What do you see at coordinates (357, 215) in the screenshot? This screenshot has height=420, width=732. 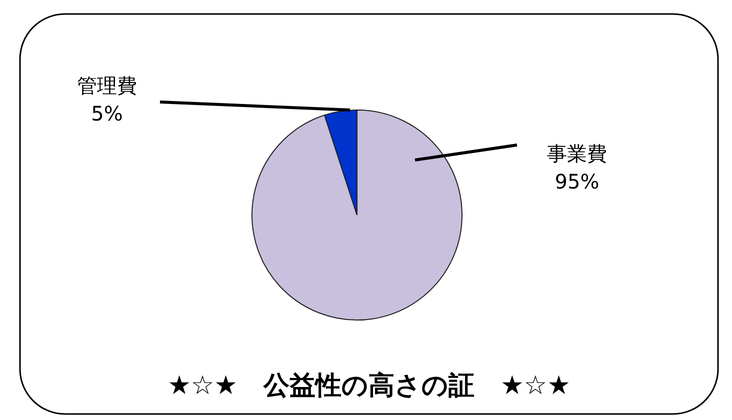 I see `pie-slice` at bounding box center [357, 215].